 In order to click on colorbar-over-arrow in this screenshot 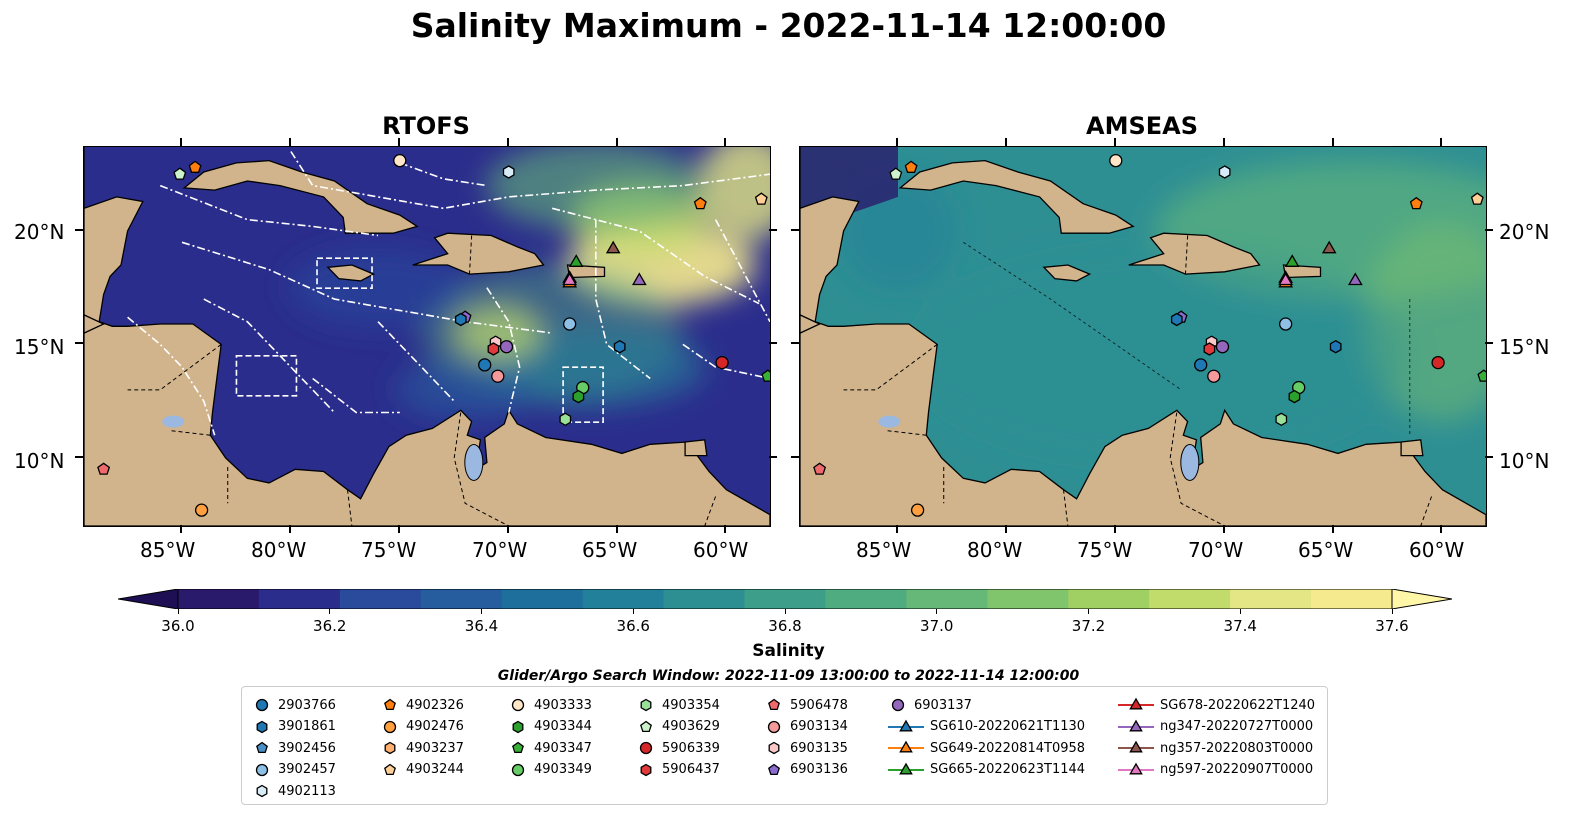, I will do `click(1422, 599)`.